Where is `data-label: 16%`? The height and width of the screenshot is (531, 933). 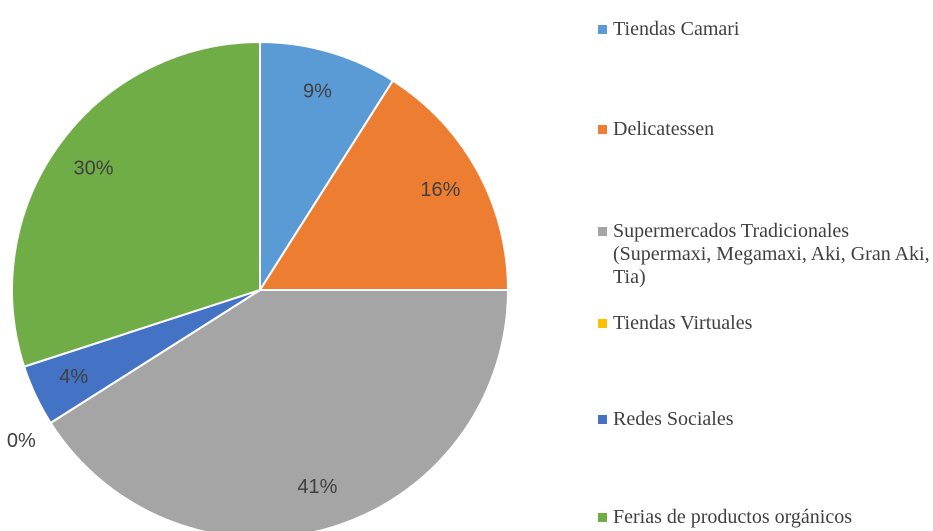 data-label: 16% is located at coordinates (440, 190).